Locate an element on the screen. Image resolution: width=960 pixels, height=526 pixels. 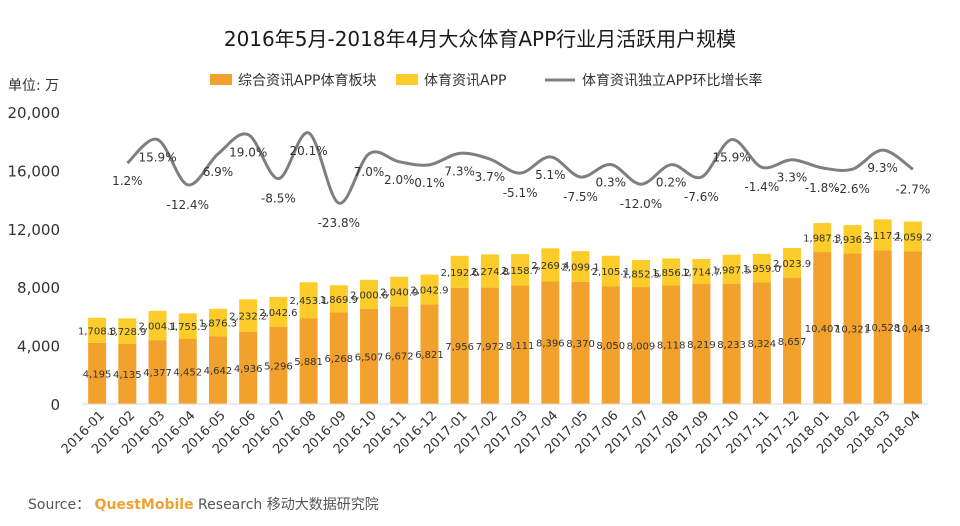
legend-label-series-1: 综合资讯APP体育板块 is located at coordinates (307, 81).